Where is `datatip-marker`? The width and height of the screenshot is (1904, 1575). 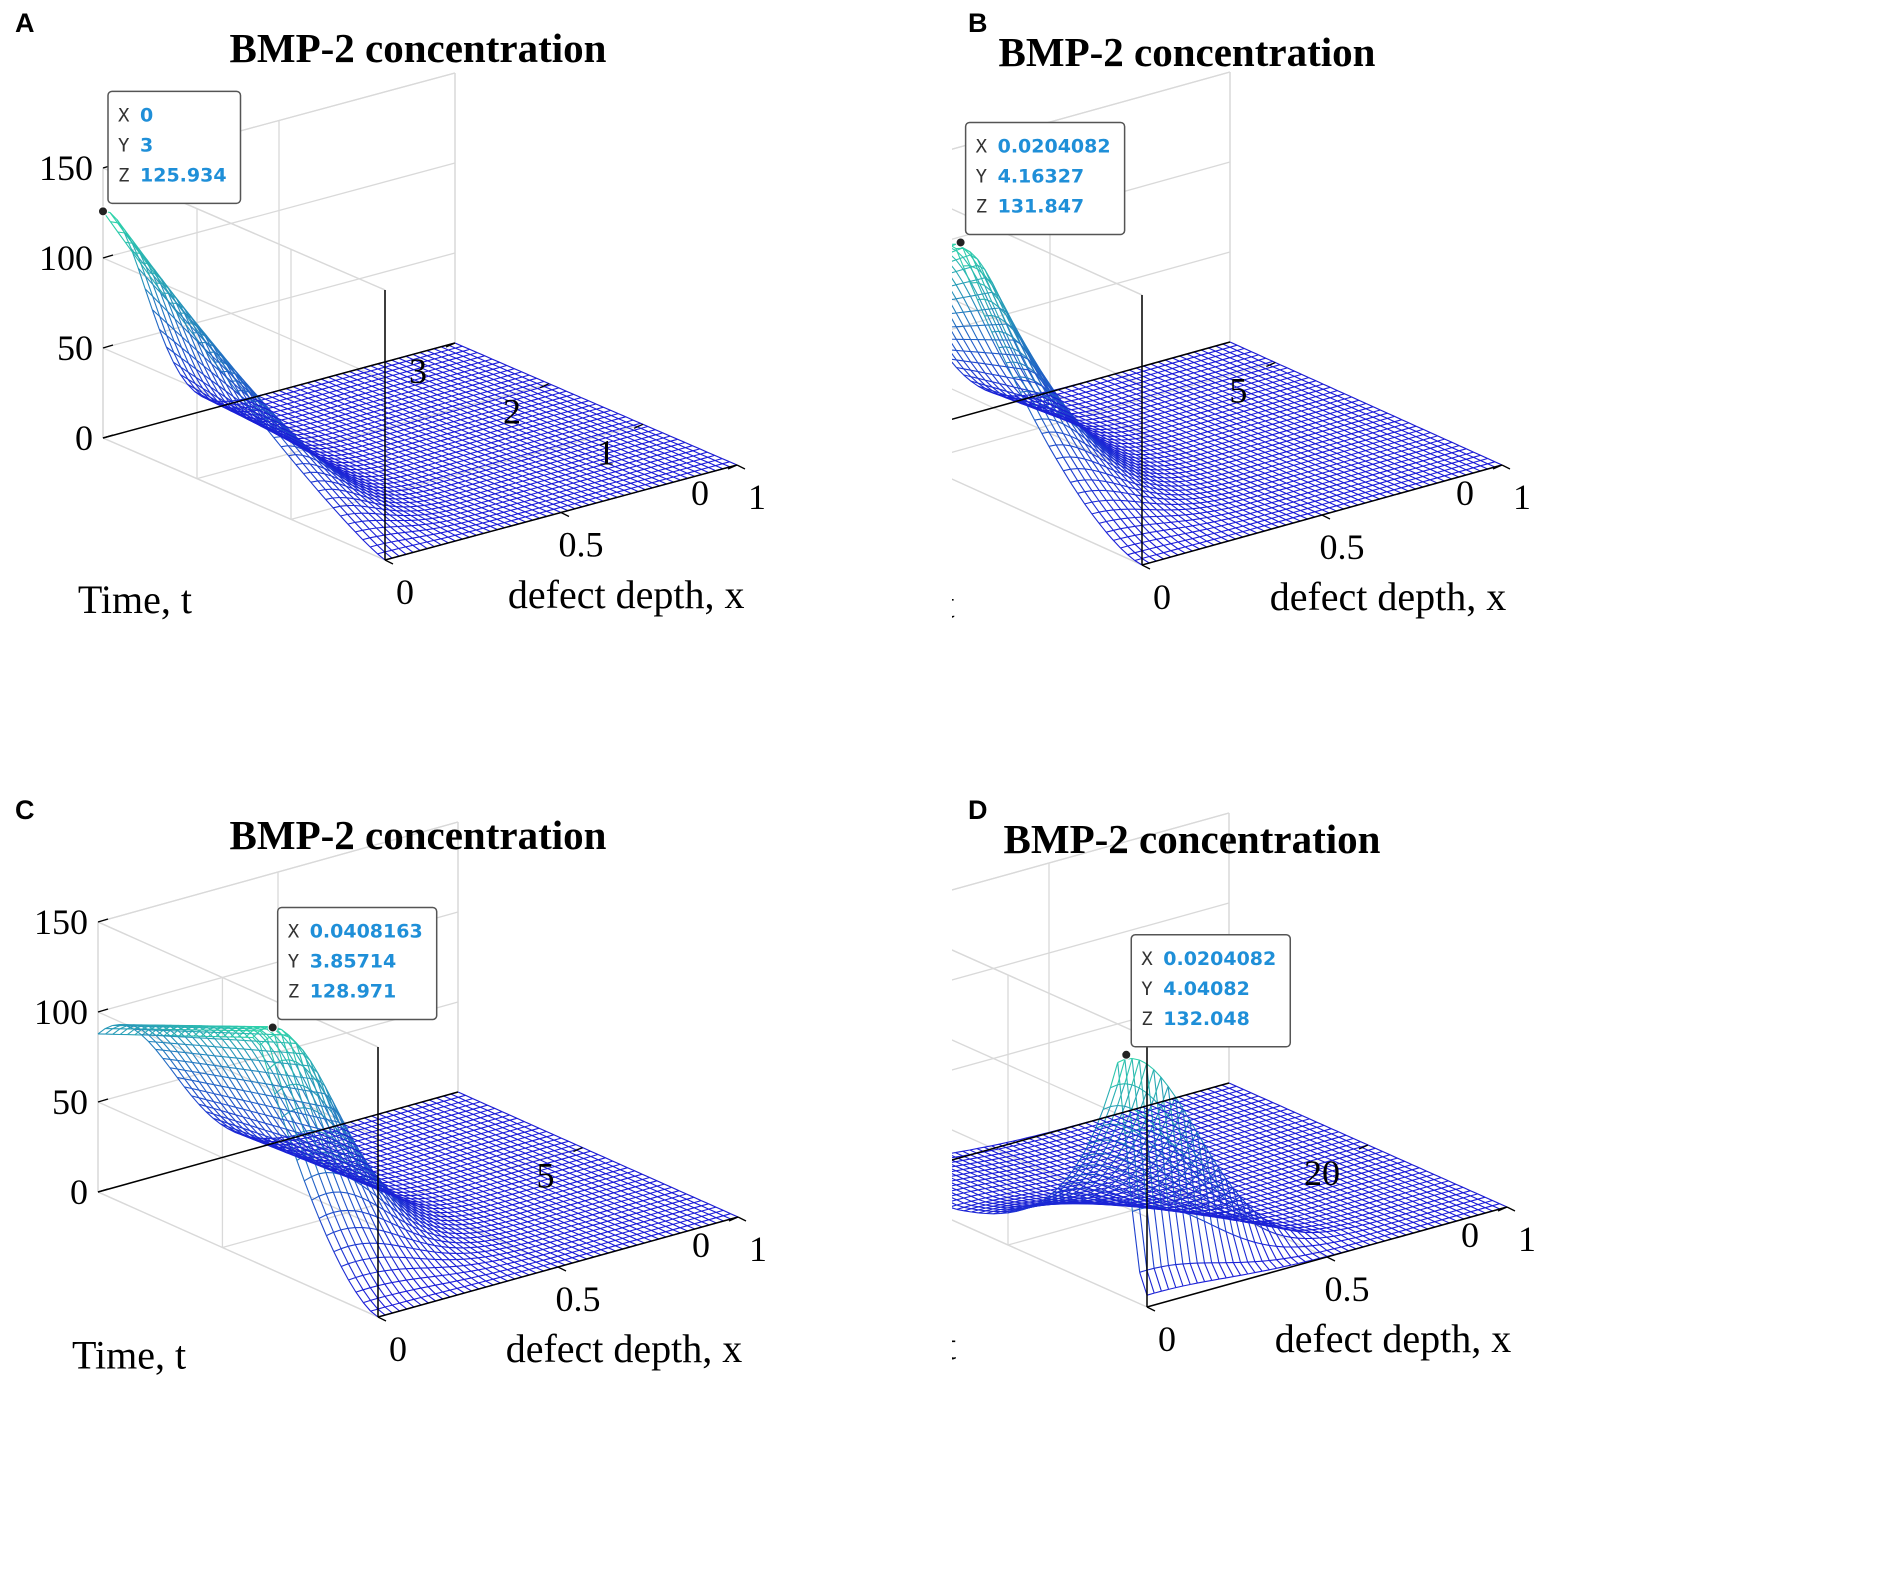
datatip-marker is located at coordinates (103, 211).